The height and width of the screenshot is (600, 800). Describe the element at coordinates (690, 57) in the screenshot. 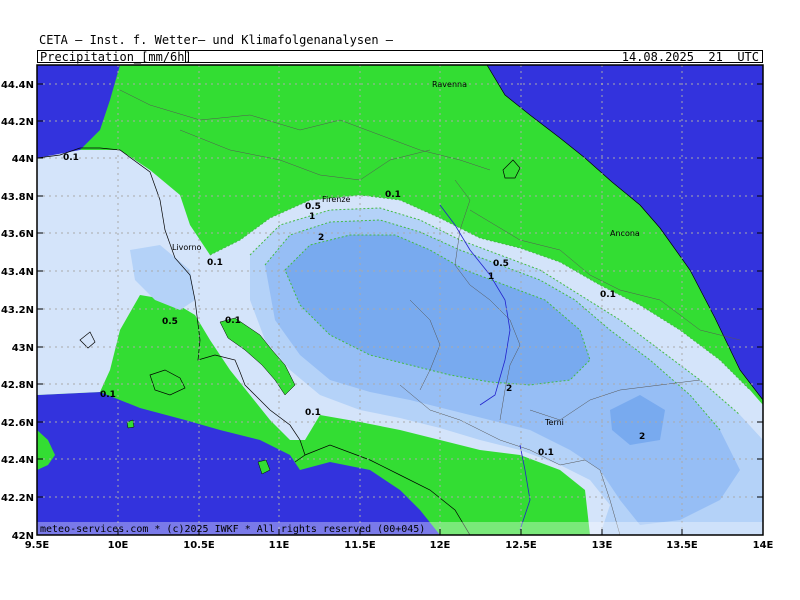

I see `datetime-label: 14.08.2025 21 UTC` at that location.